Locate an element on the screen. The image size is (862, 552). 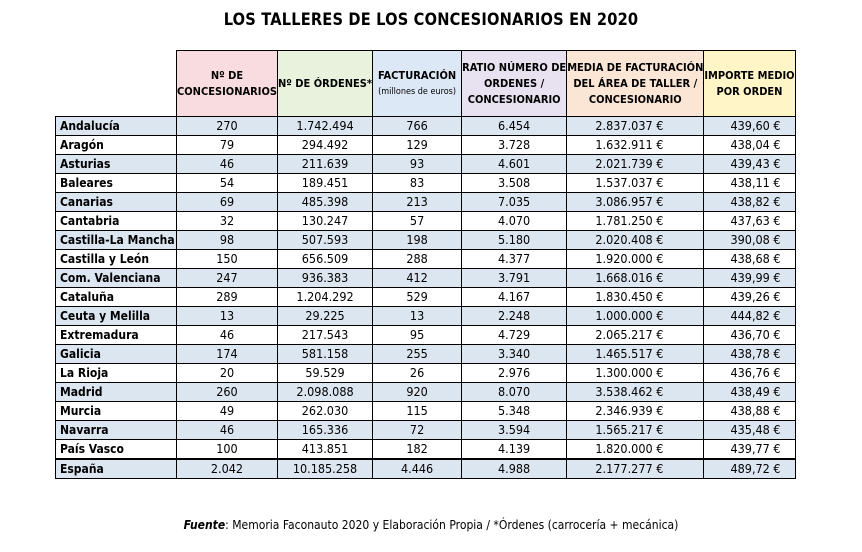
concesionarios-cell: 20 is located at coordinates (227, 373).